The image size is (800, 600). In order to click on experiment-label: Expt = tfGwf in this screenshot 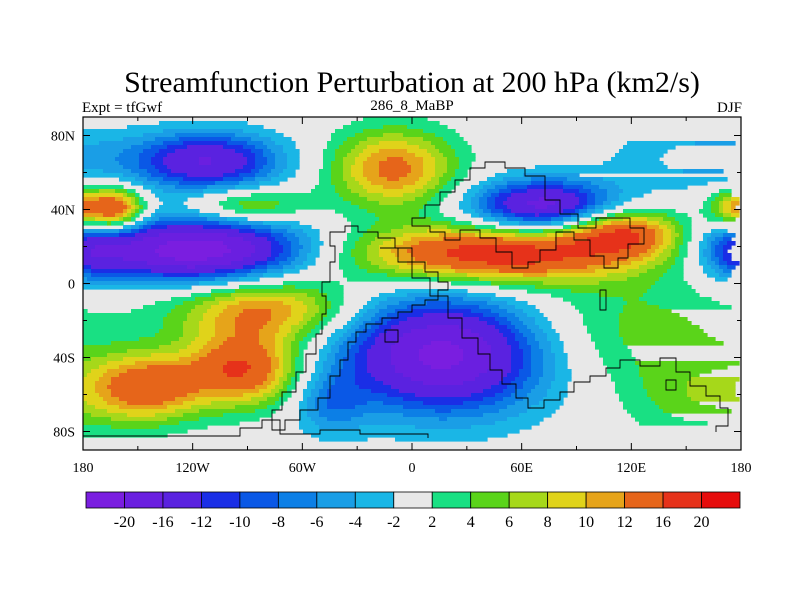, I will do `click(122, 108)`.